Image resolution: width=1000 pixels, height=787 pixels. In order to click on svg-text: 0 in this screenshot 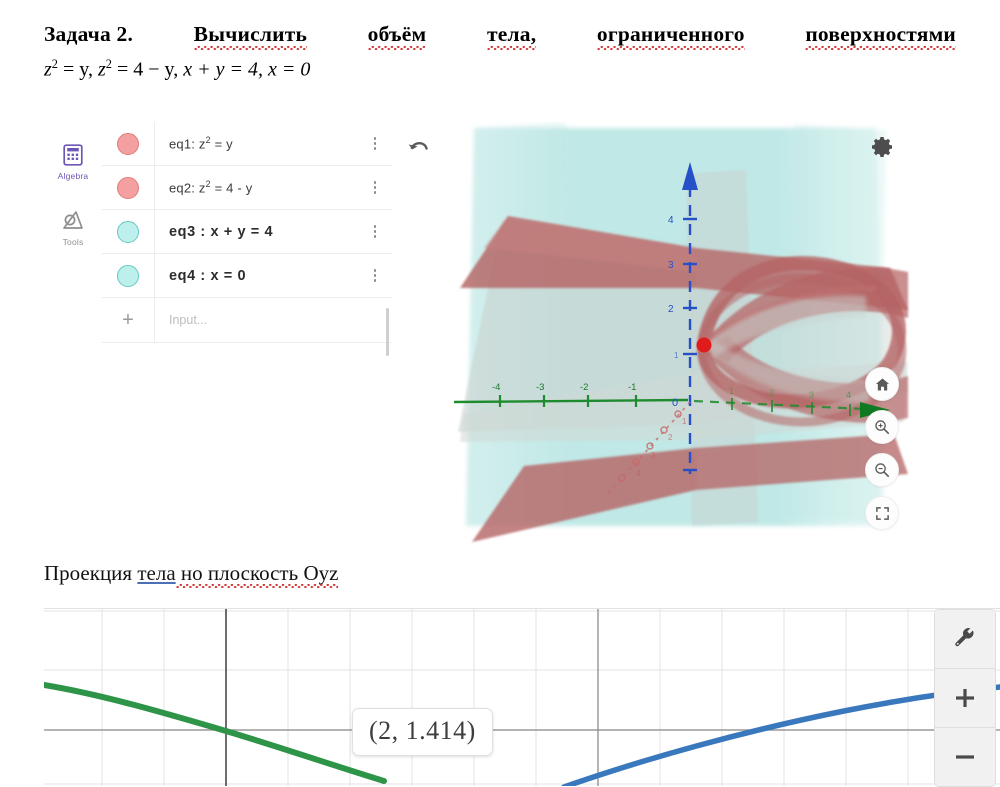, I will do `click(675, 403)`.